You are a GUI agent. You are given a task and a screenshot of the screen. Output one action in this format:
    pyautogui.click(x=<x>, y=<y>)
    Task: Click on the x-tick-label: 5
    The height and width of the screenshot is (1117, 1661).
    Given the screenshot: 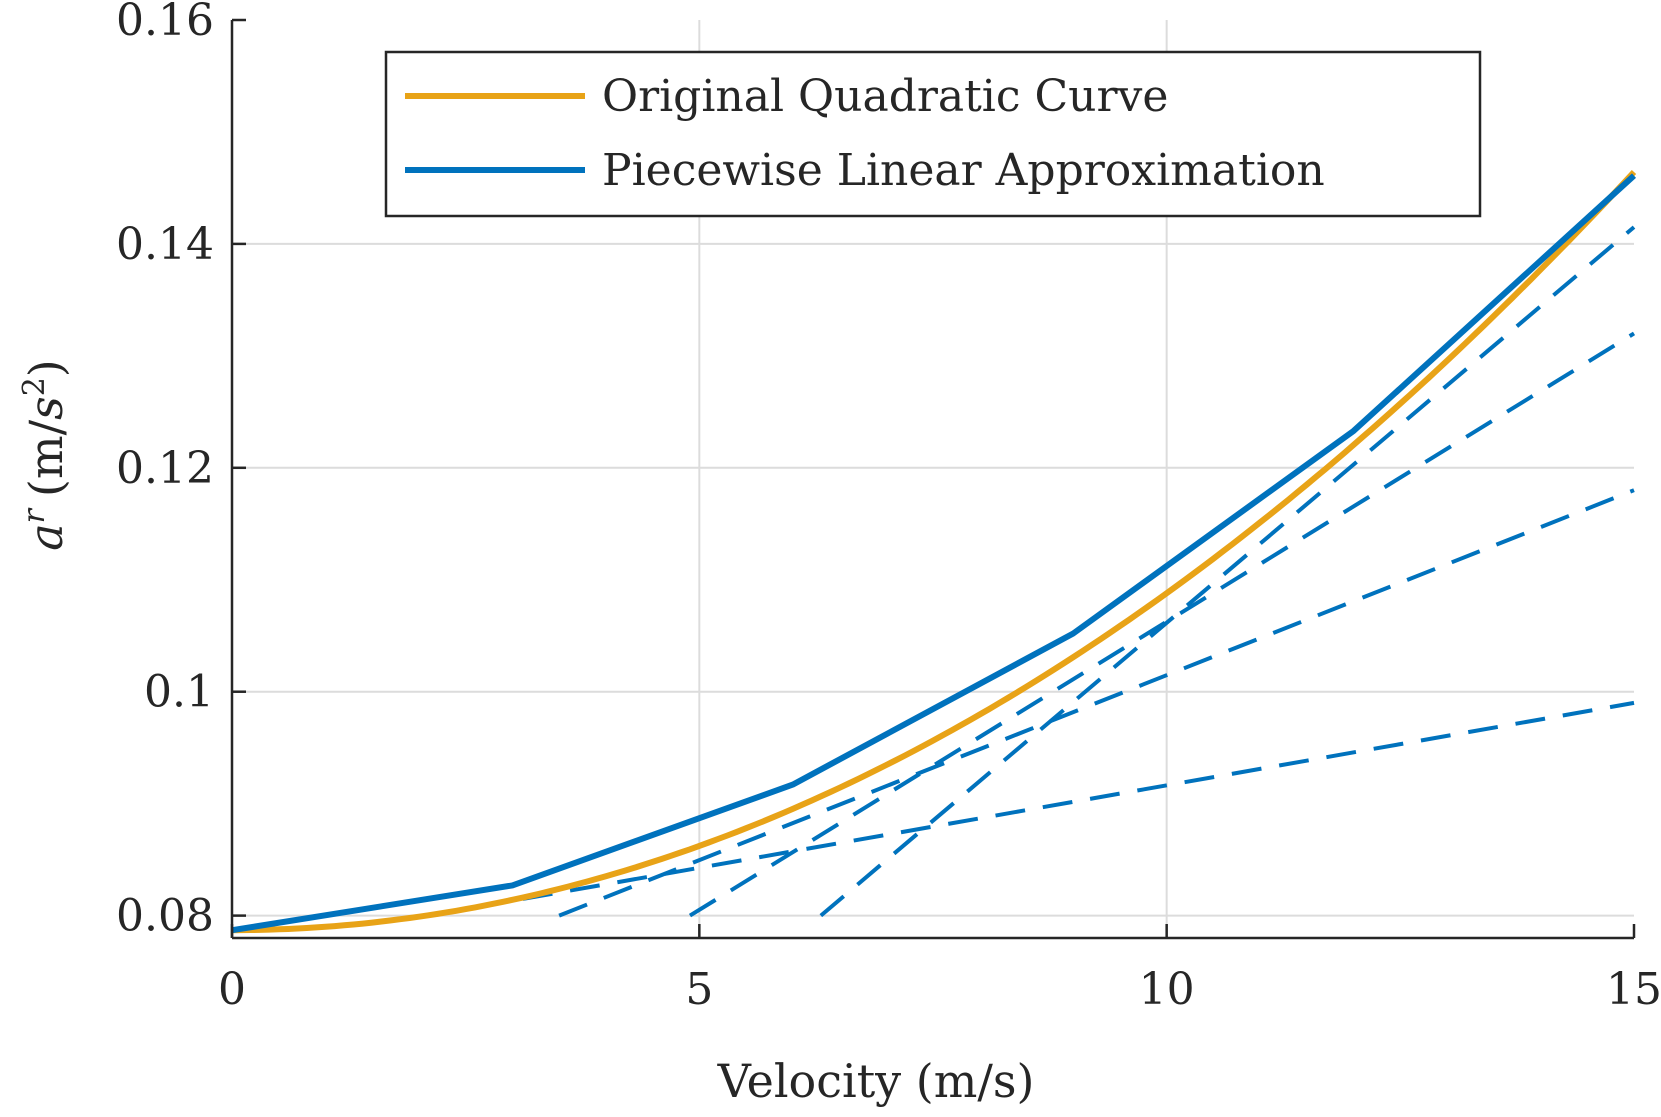 What is the action you would take?
    pyautogui.click(x=699, y=989)
    